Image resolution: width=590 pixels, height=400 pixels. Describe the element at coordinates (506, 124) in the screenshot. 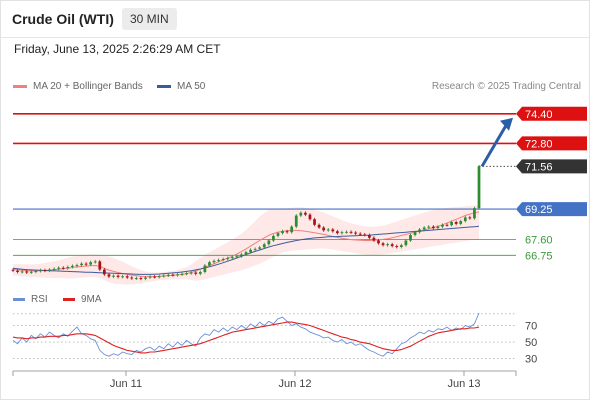

I see `trend-arrow-head` at that location.